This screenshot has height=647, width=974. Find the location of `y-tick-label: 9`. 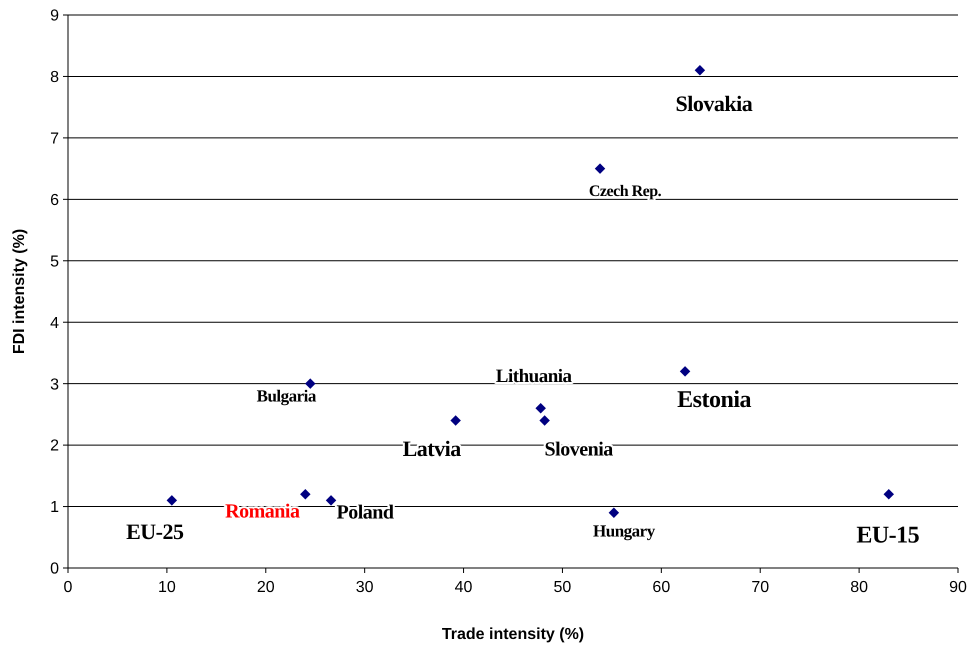

y-tick-label: 9 is located at coordinates (55, 16).